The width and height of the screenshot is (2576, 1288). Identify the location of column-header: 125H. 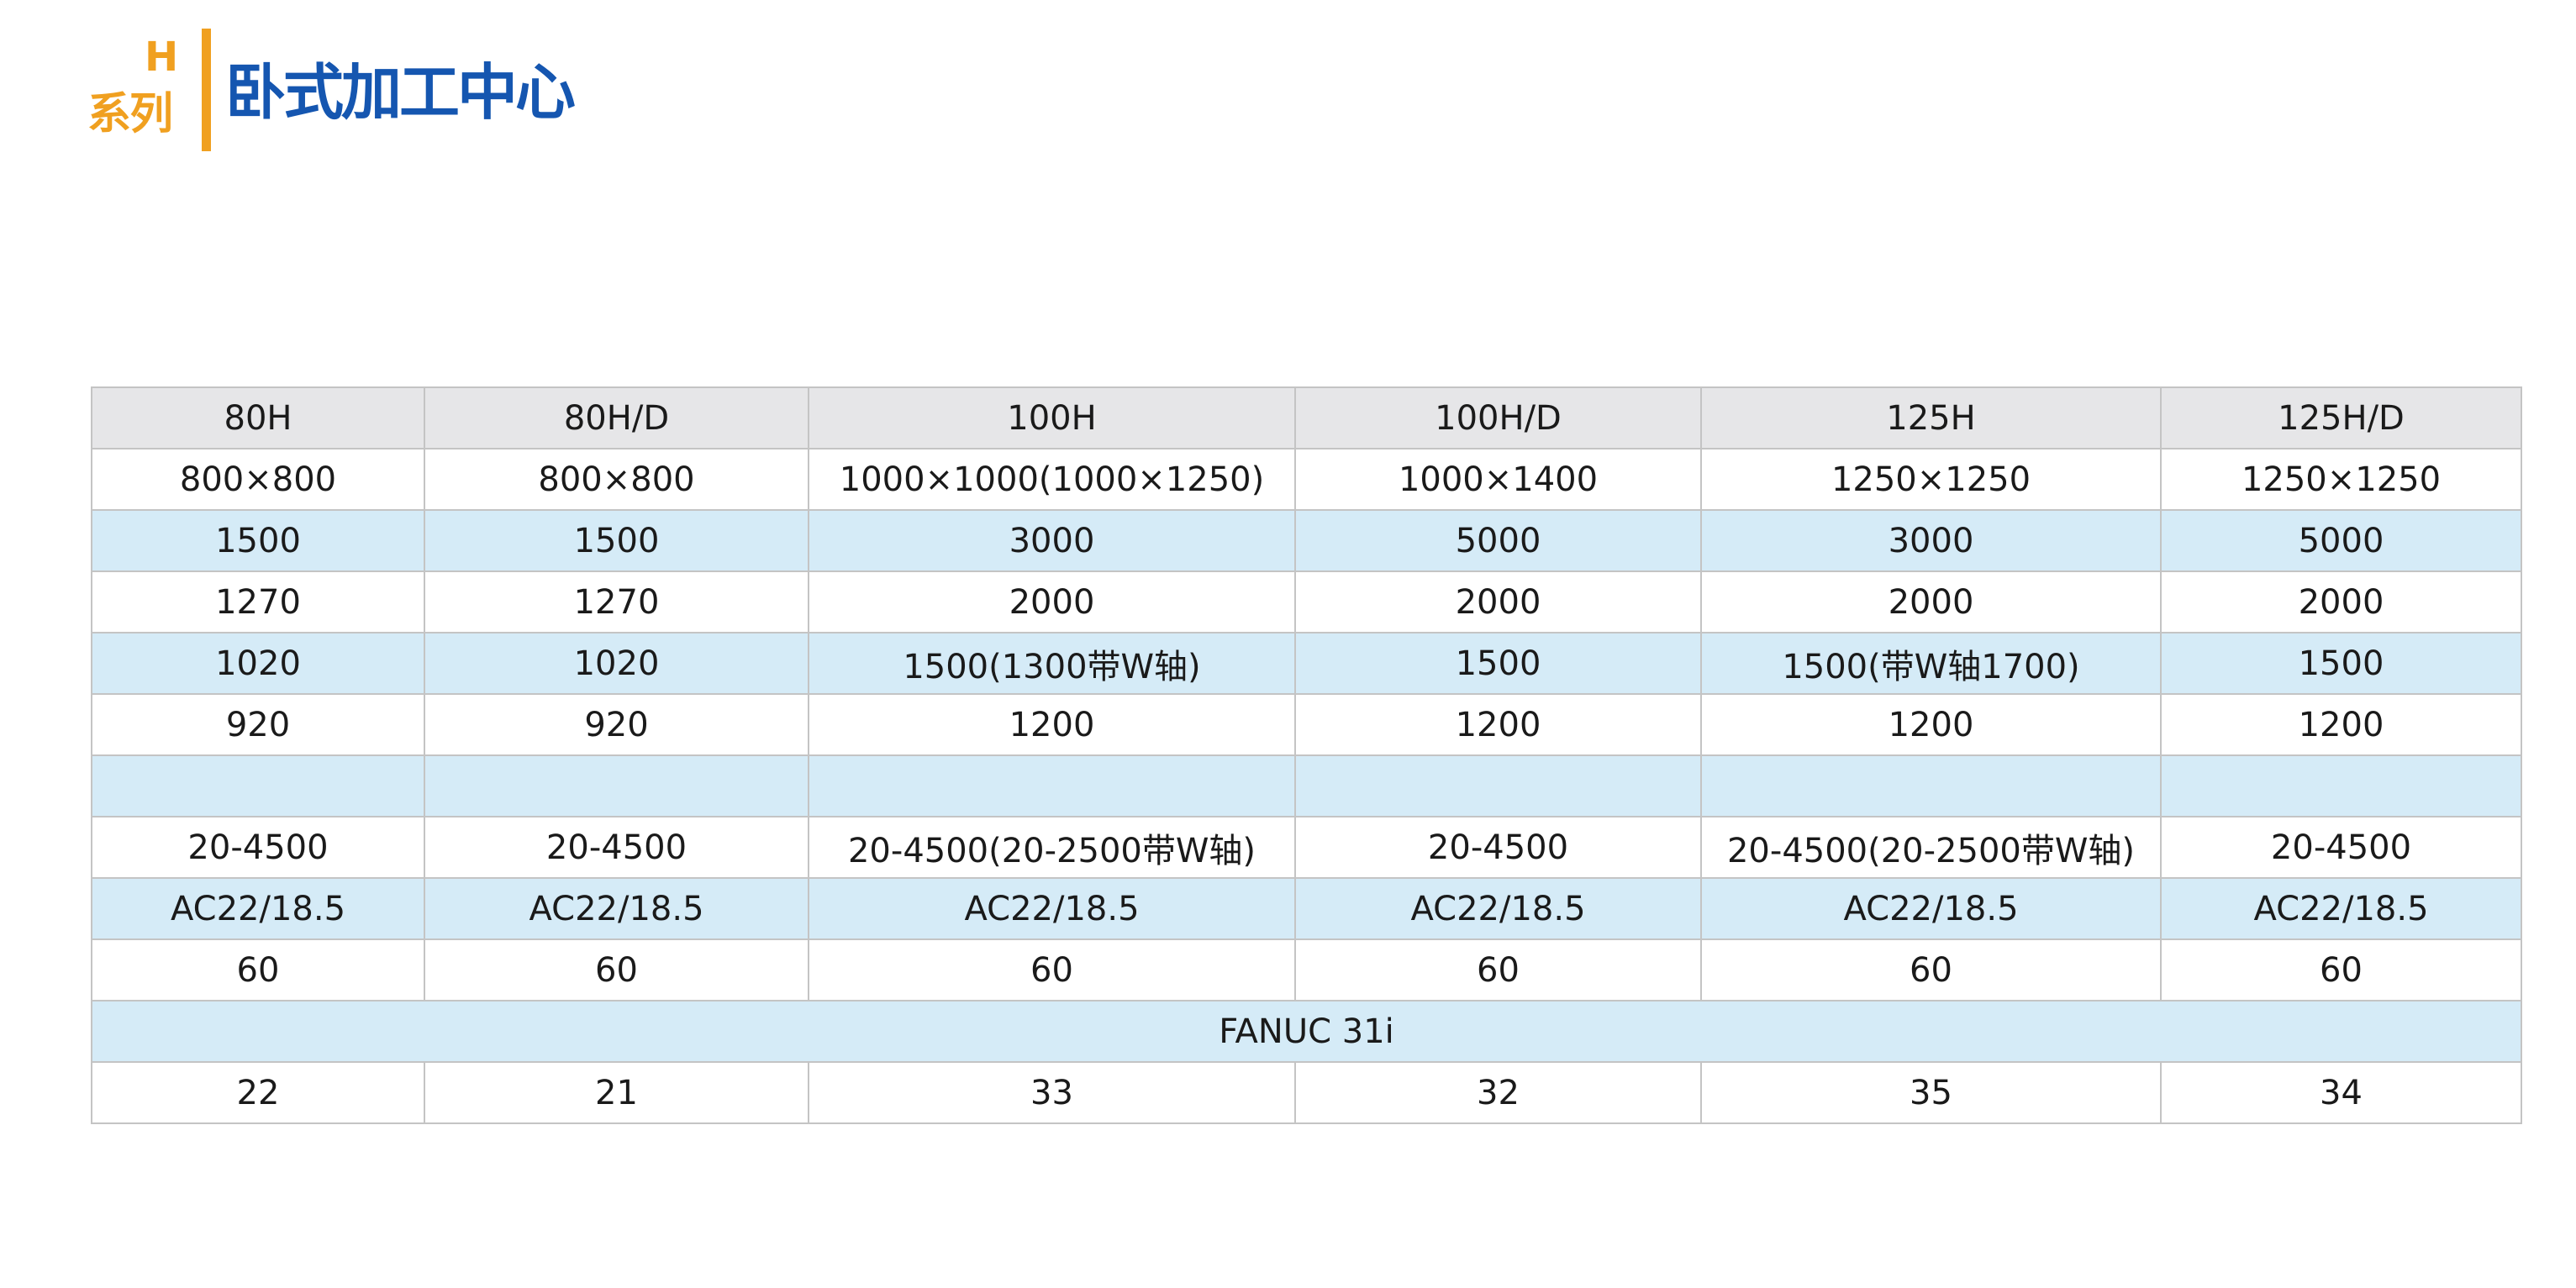
(1931, 417).